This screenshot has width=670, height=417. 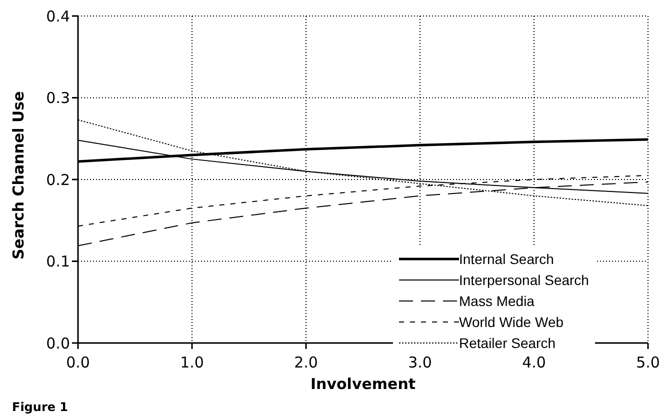 What do you see at coordinates (496, 300) in the screenshot?
I see `legend-label: Mass Media` at bounding box center [496, 300].